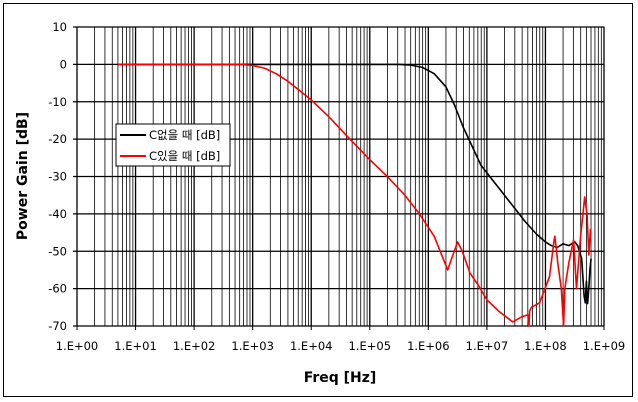 The height and width of the screenshot is (402, 638). I want to click on y-tick-label: 0, so click(63, 64).